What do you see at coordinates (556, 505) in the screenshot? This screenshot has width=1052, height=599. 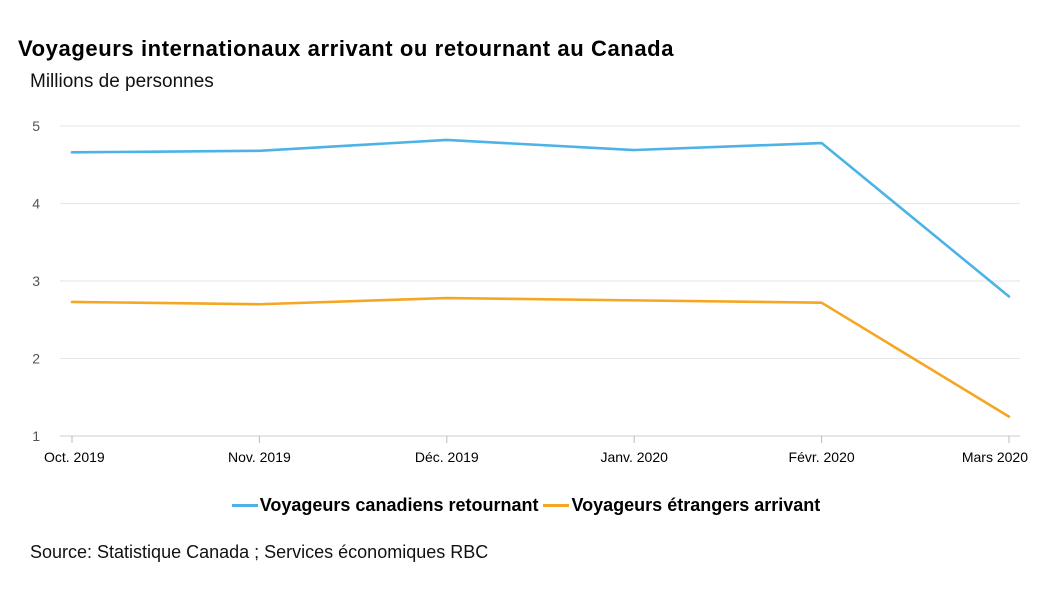 I see `legend-swatch-etrangers` at bounding box center [556, 505].